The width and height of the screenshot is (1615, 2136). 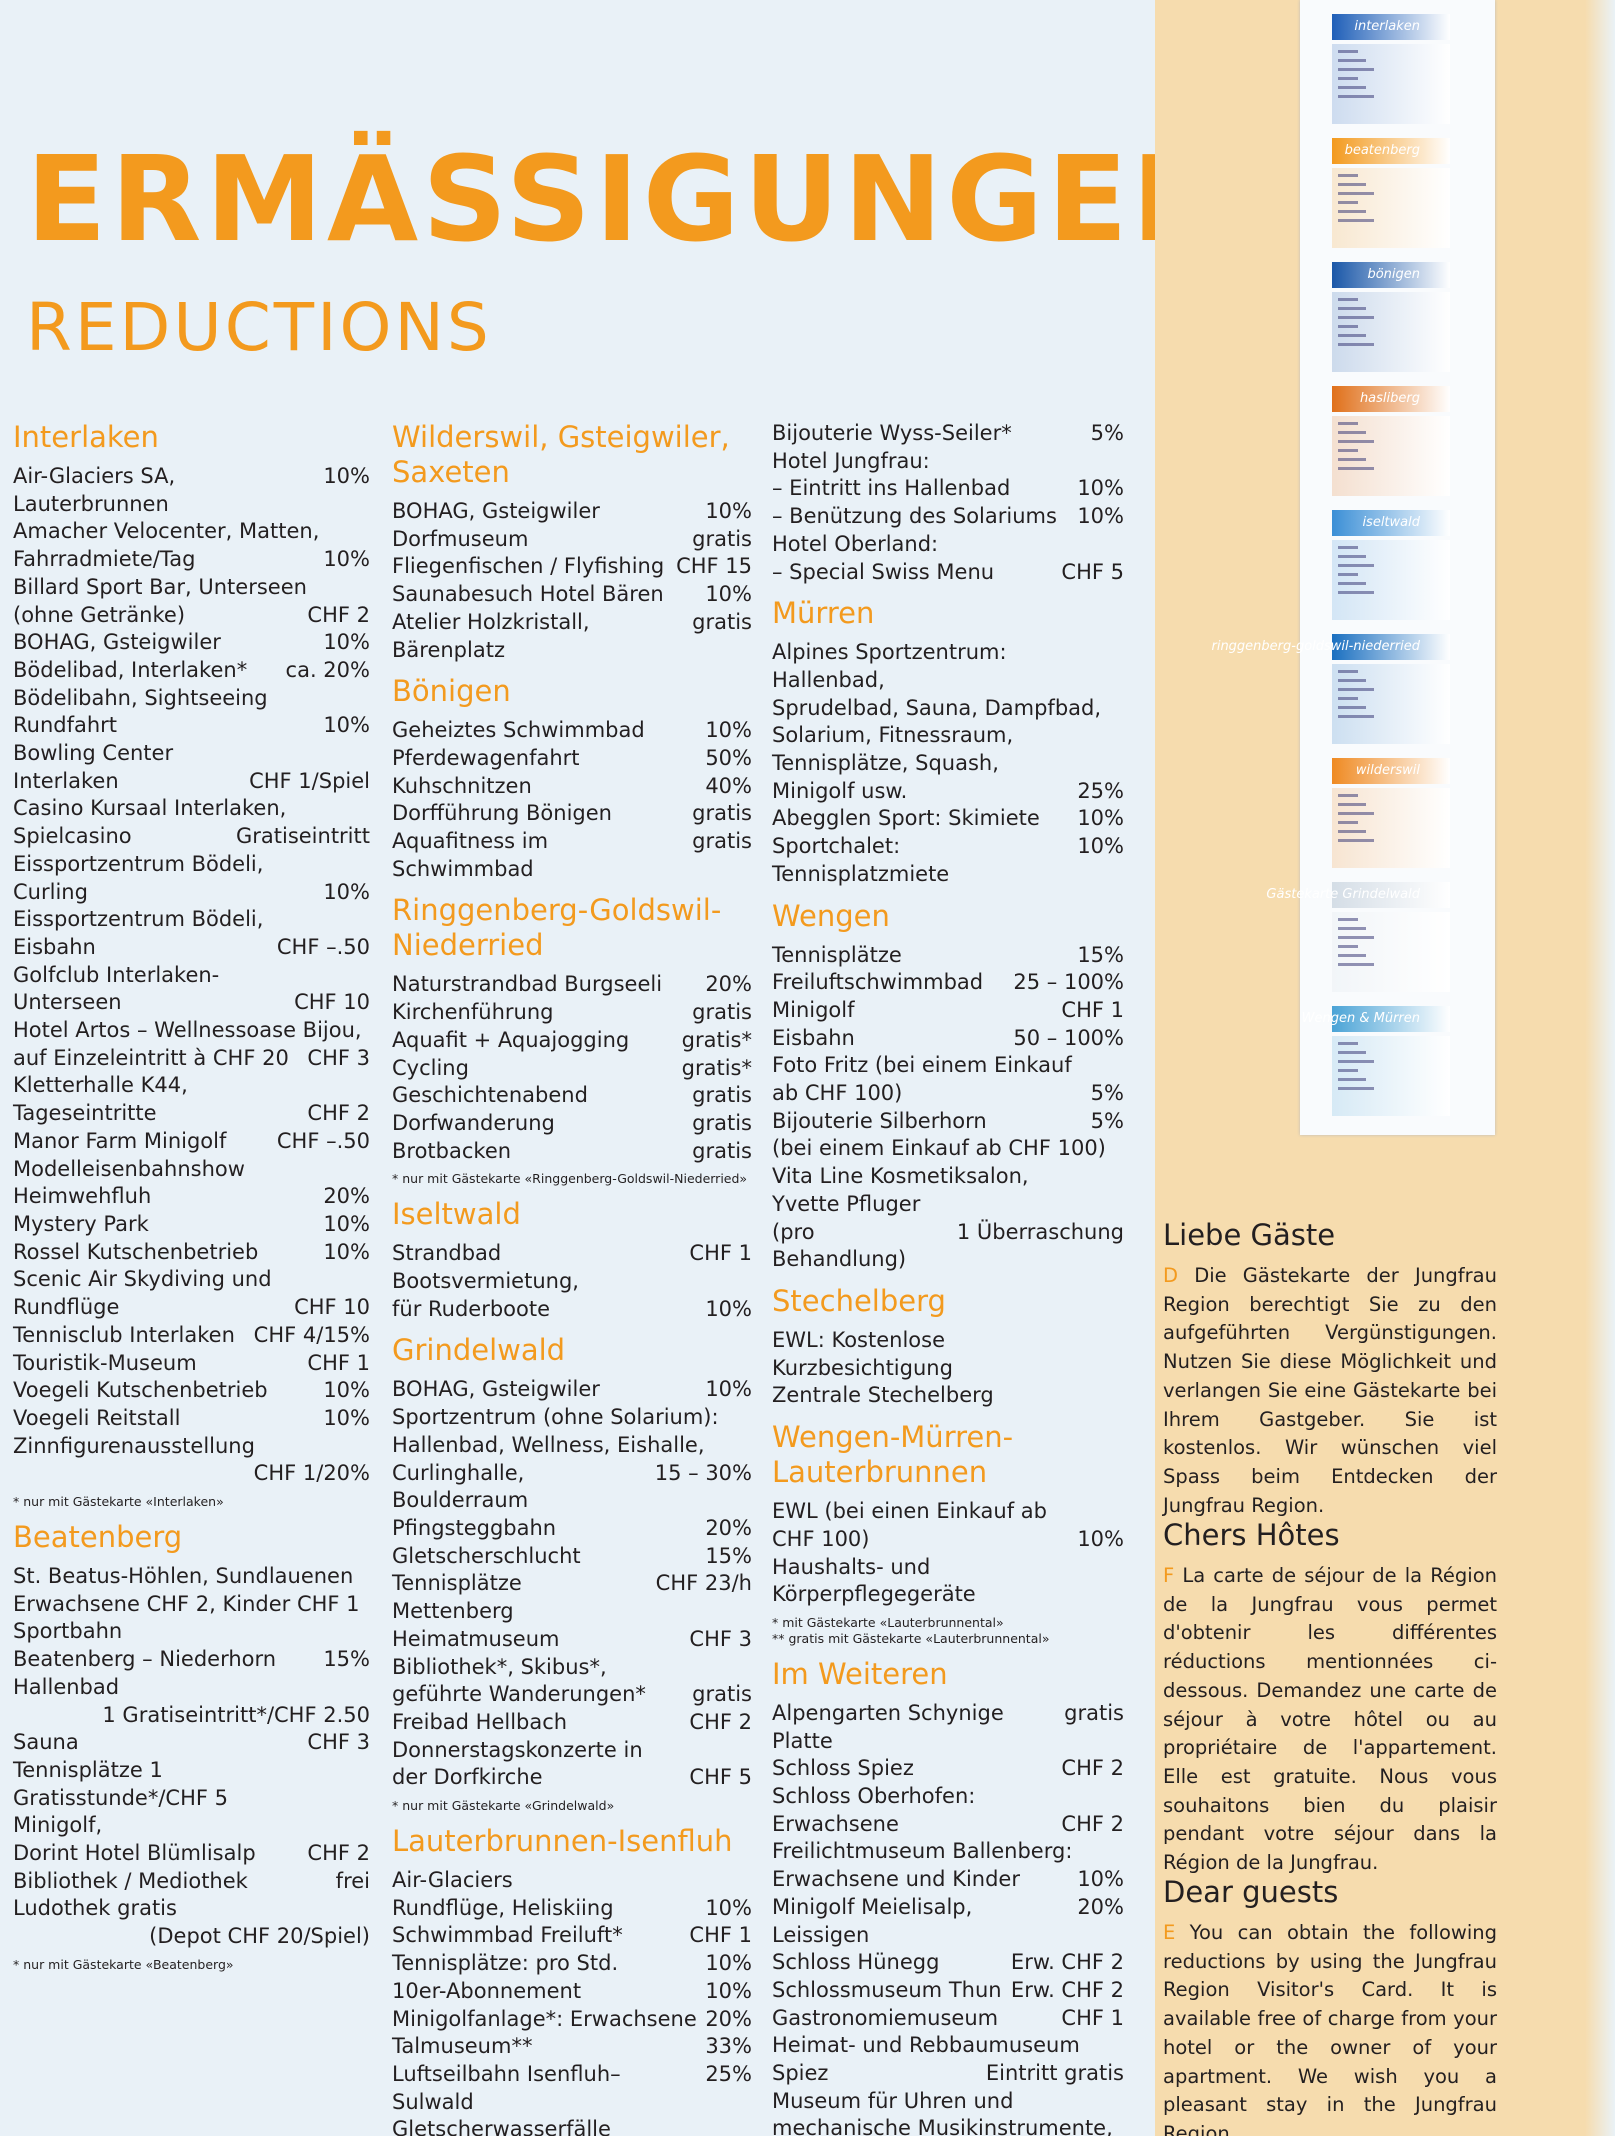 I want to click on reduction-row: Atelier Holzkristall, Bärenplatz gratis, so click(x=572, y=636).